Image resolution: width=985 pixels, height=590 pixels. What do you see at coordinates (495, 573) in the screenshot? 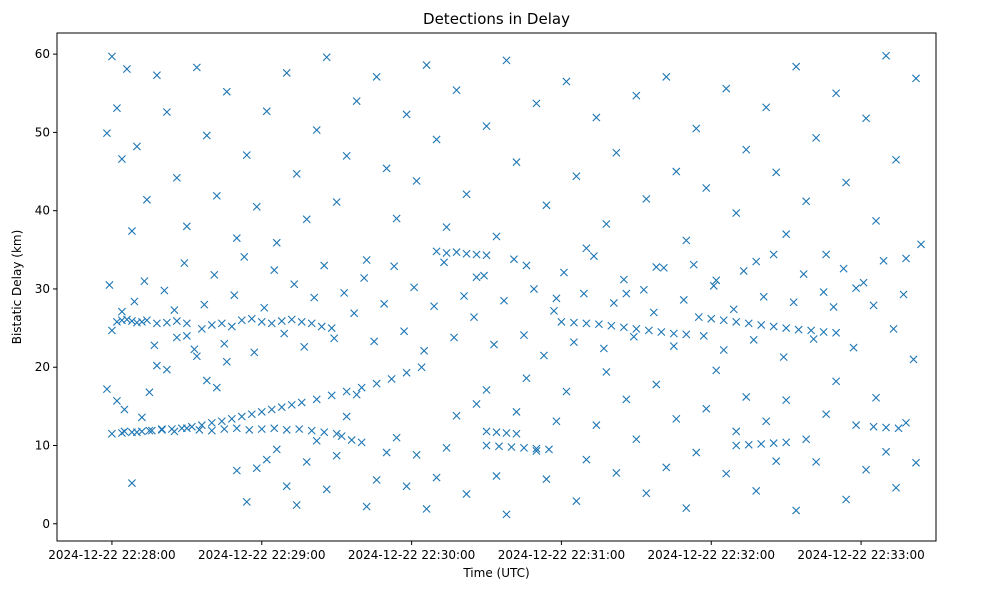
I see `x-axis-label: Time (UTC)` at bounding box center [495, 573].